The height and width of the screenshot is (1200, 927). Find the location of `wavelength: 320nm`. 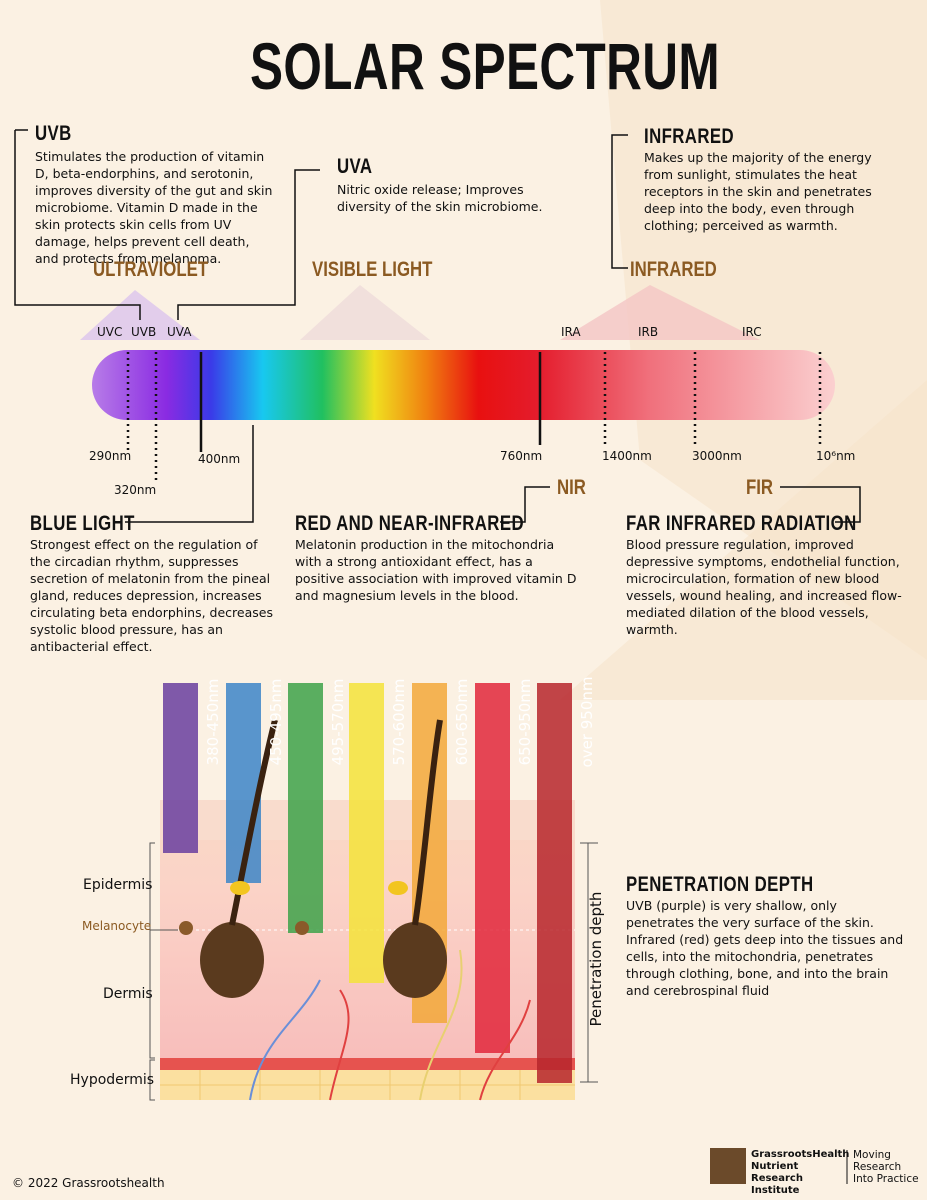

wavelength: 320nm is located at coordinates (135, 490).